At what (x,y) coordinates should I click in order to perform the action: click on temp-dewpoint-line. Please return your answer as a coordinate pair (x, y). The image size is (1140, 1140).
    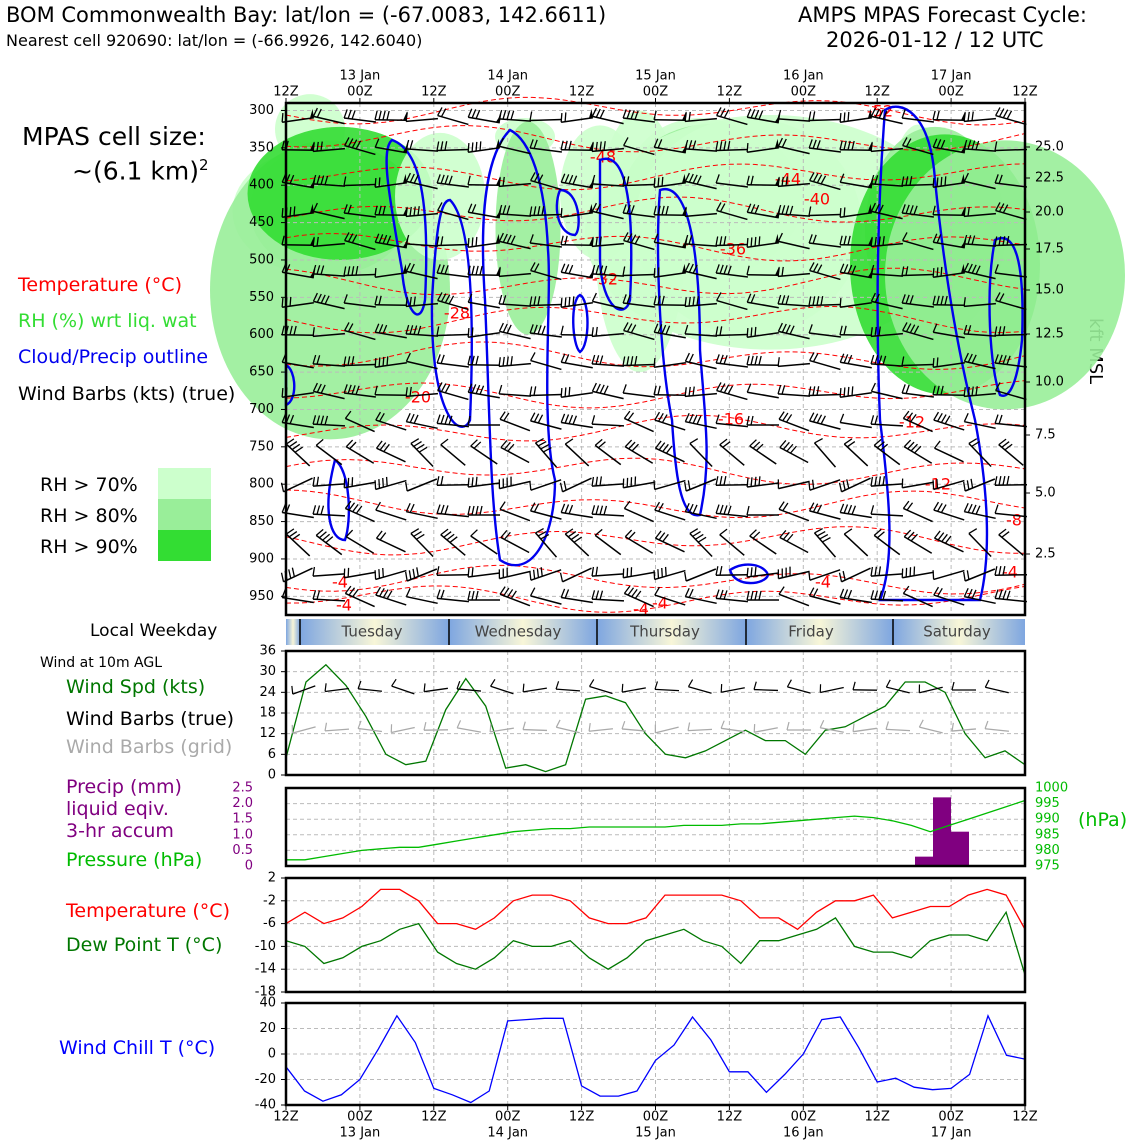
    Looking at the image, I should click on (655, 943).